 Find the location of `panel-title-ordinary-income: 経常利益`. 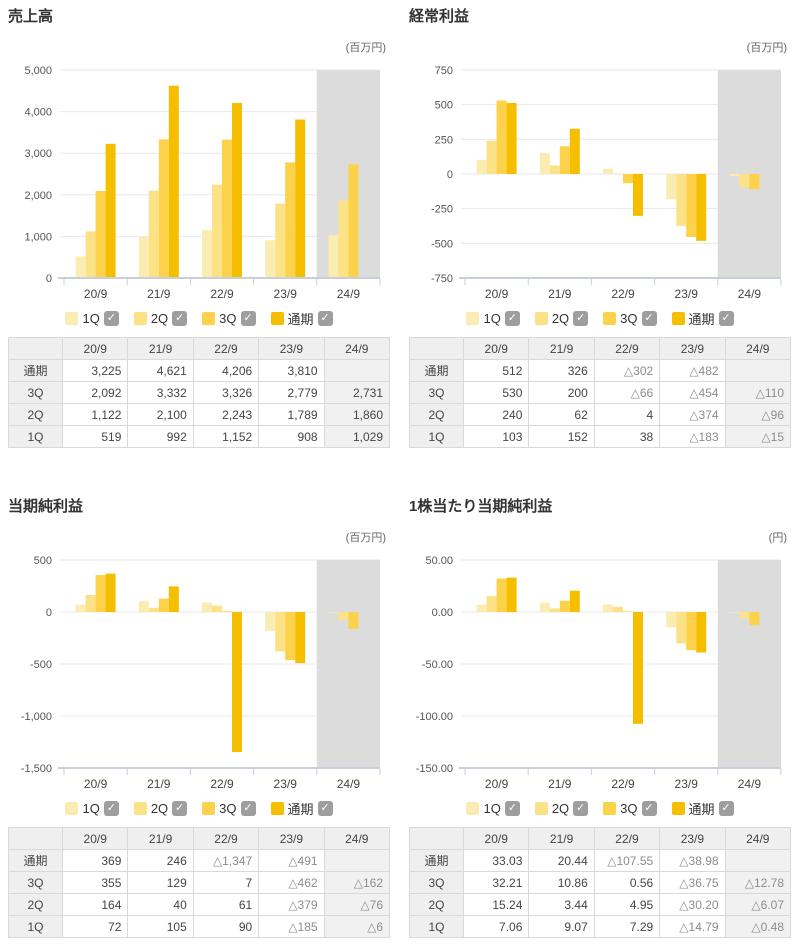

panel-title-ordinary-income: 経常利益 is located at coordinates (600, 17).